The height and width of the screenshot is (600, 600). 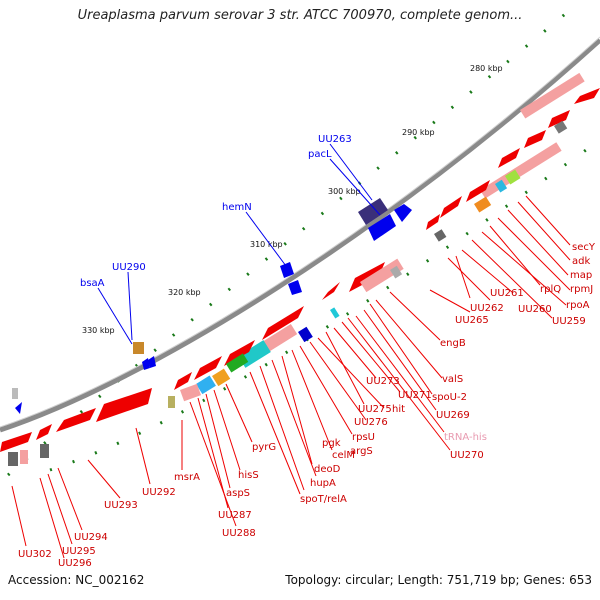 I want to click on gene-label-bsaA: bsaA, so click(x=92, y=283).